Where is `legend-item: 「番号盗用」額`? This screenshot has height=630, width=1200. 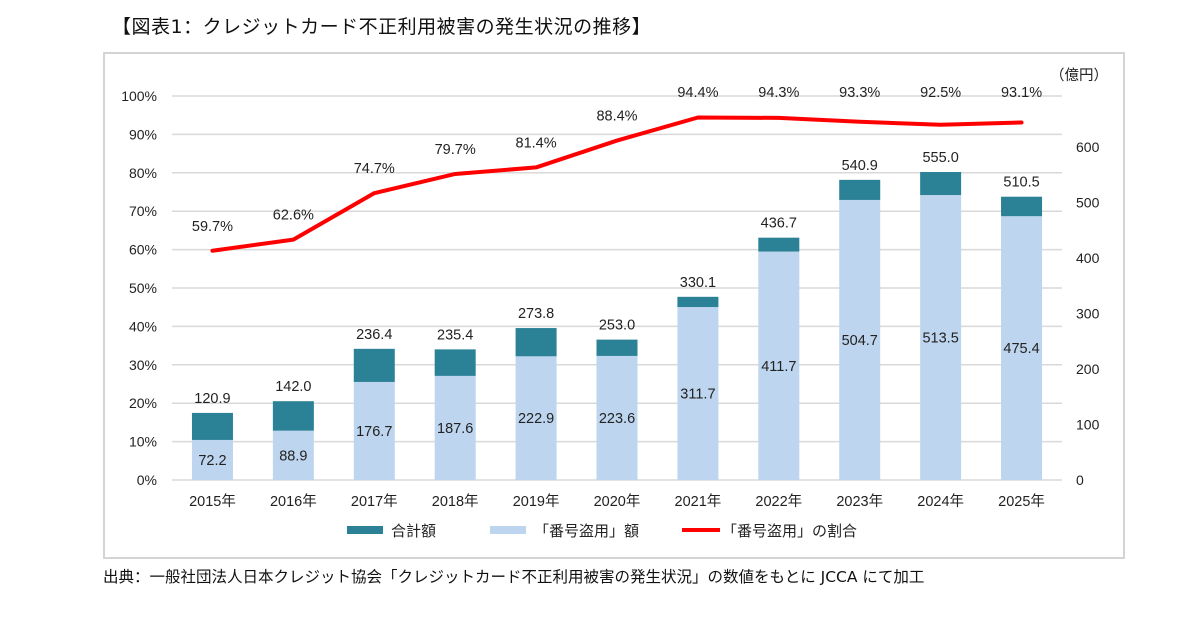 legend-item: 「番号盗用」額 is located at coordinates (564, 531).